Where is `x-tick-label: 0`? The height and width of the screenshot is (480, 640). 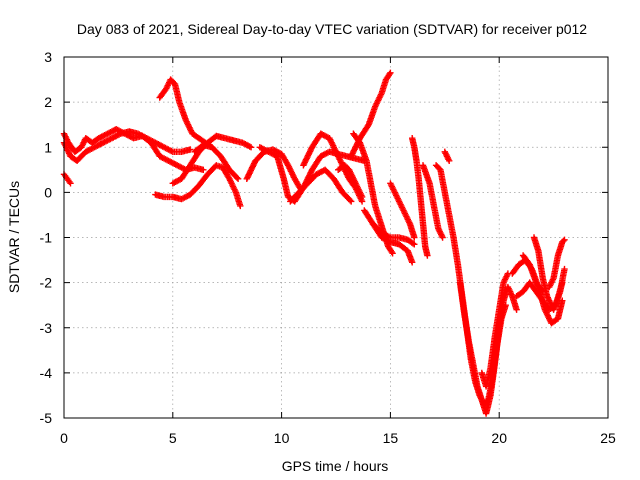 x-tick-label: 0 is located at coordinates (64, 438).